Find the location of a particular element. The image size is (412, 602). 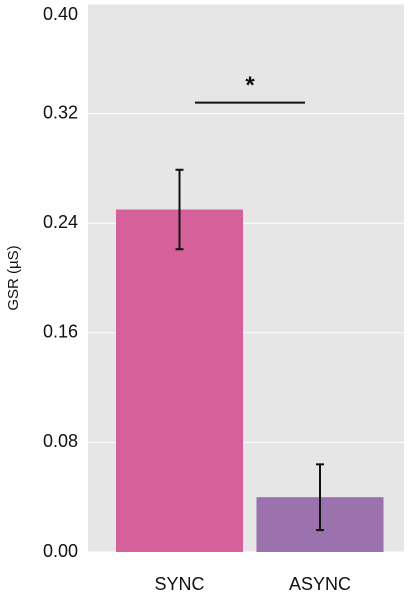

y-tick-label: 0.40 is located at coordinates (60, 14).